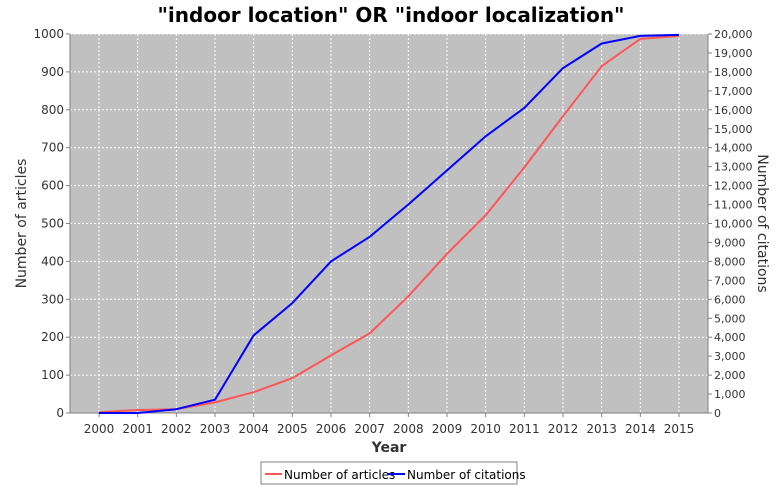  I want to click on y2-tick-label: 12,000, so click(733, 186).